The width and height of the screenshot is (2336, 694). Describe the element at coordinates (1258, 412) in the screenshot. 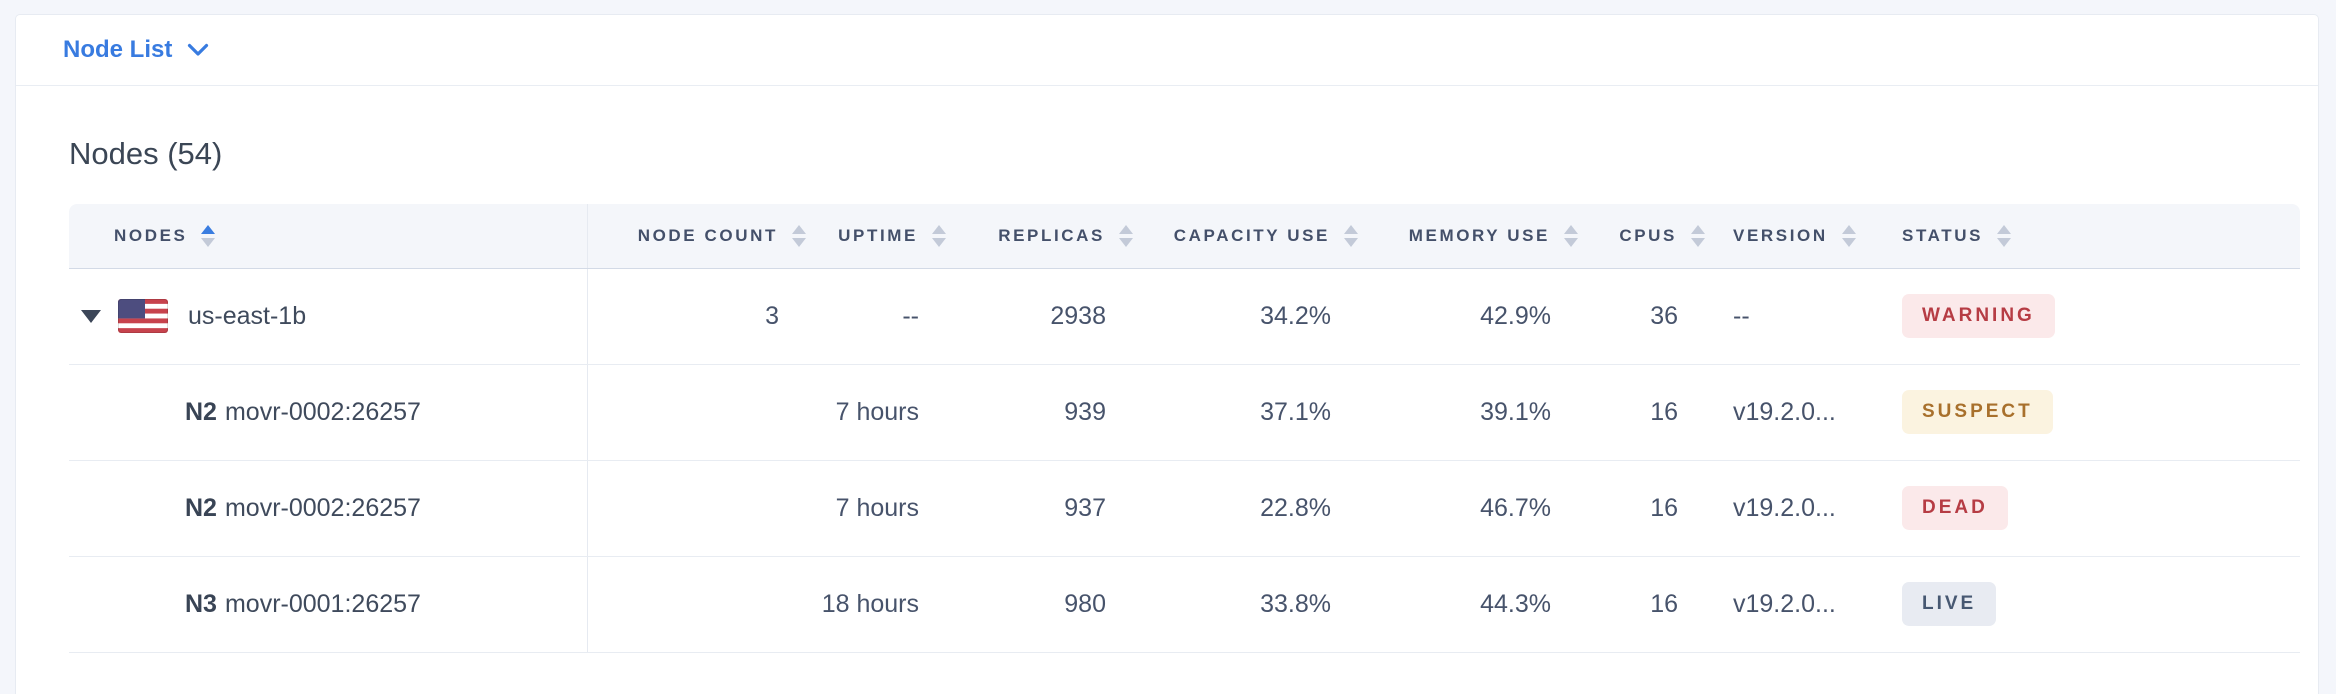

I see `capacity-use-cell: 37.1%` at that location.